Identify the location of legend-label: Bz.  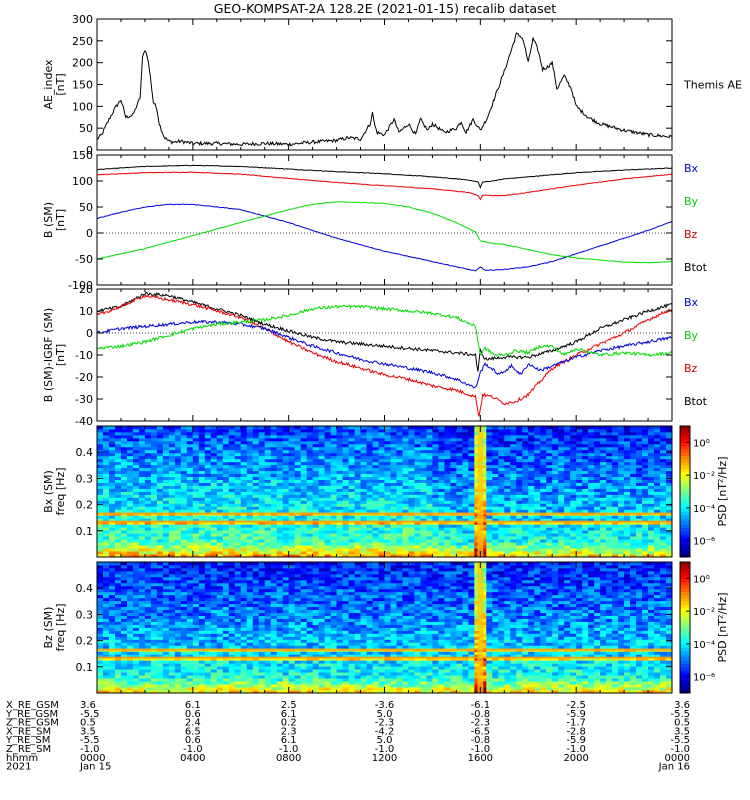
(691, 368).